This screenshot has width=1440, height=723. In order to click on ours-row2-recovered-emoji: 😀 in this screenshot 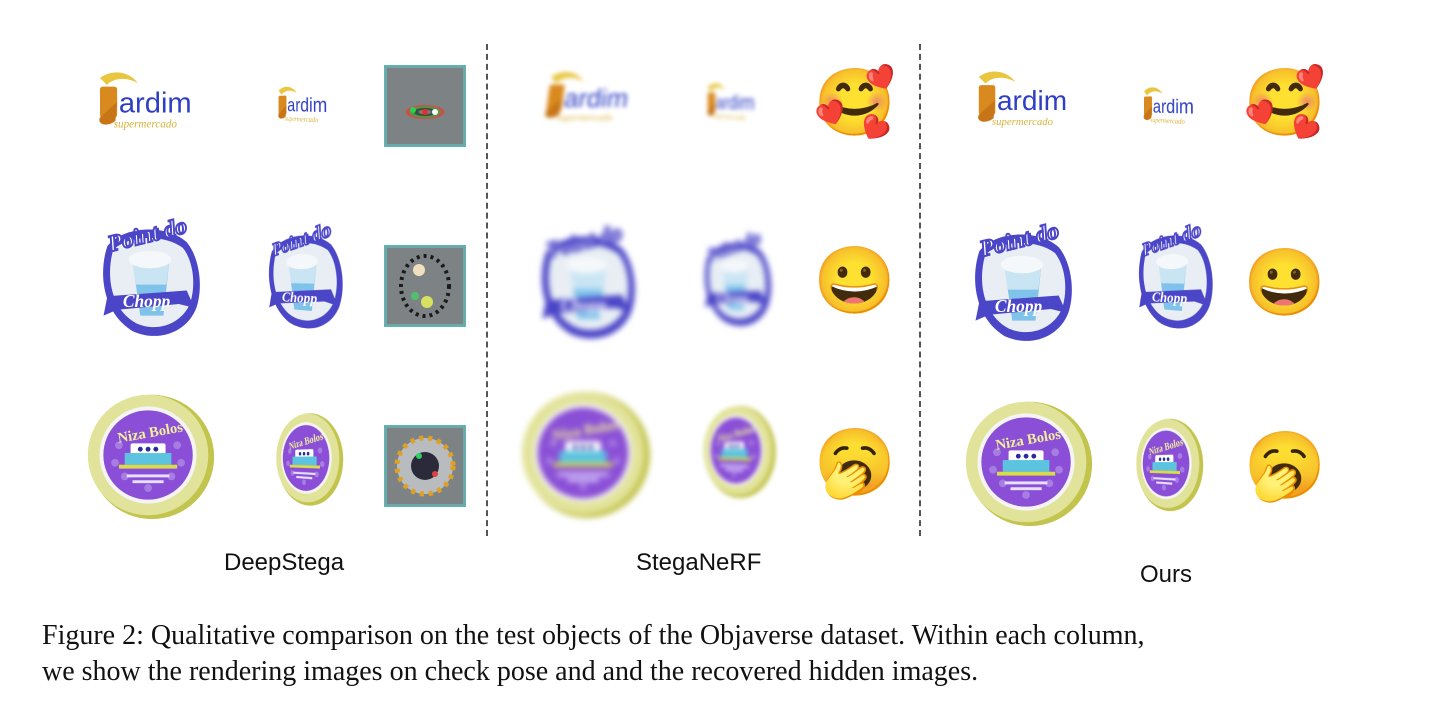, I will do `click(1285, 282)`.